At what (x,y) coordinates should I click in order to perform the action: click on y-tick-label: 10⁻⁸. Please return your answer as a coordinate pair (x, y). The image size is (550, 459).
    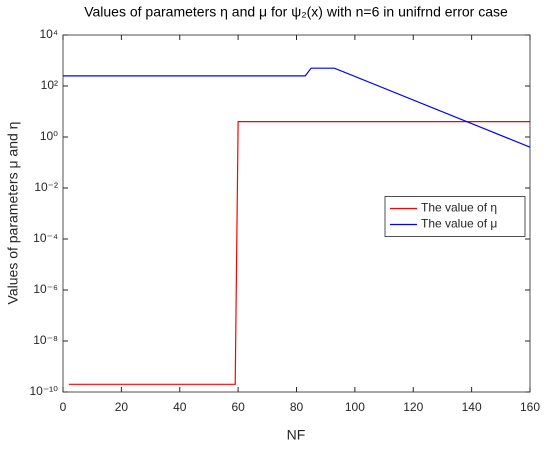
    Looking at the image, I should click on (45, 340).